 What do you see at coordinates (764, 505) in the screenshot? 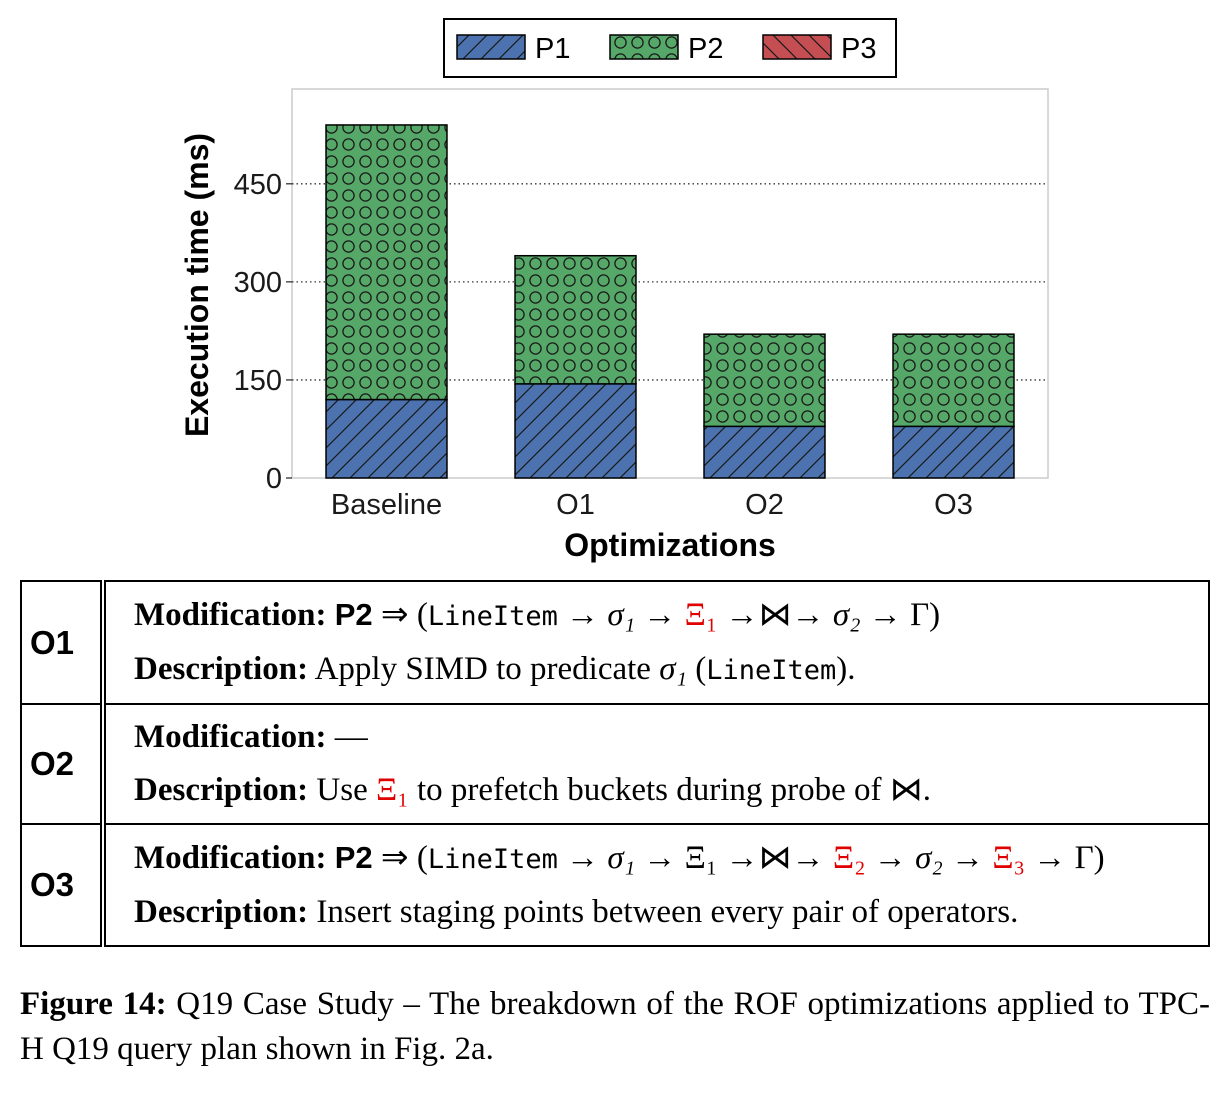
I see `x-tick-label: O2` at bounding box center [764, 505].